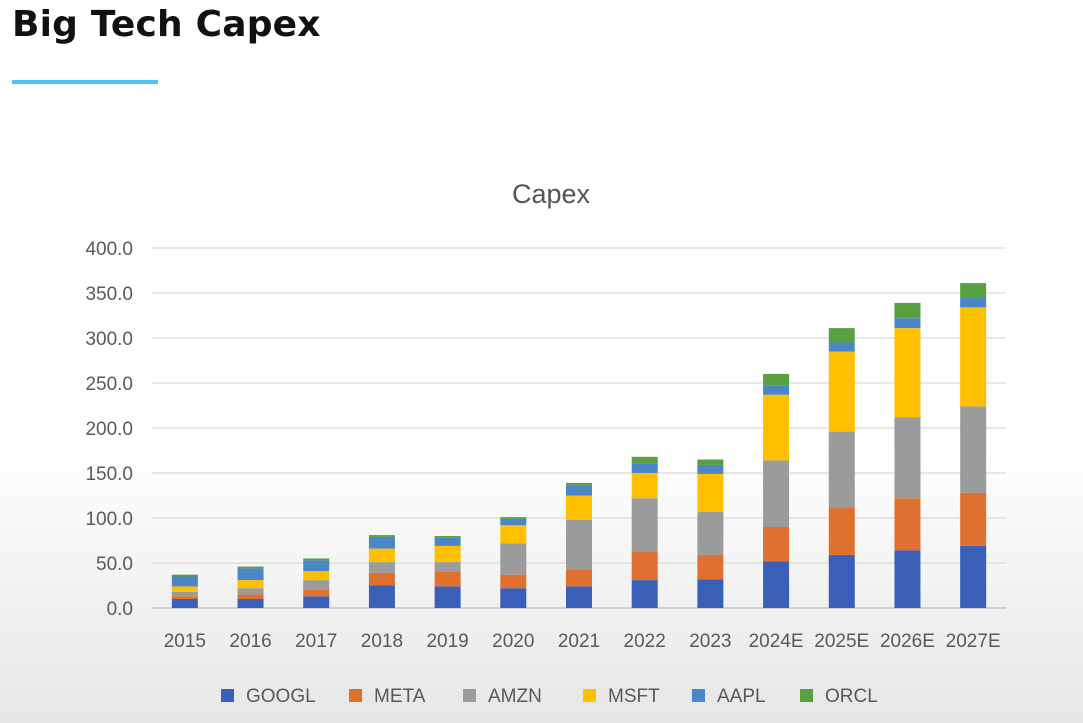  Describe the element at coordinates (513, 641) in the screenshot. I see `x-tick-label: 2020` at that location.